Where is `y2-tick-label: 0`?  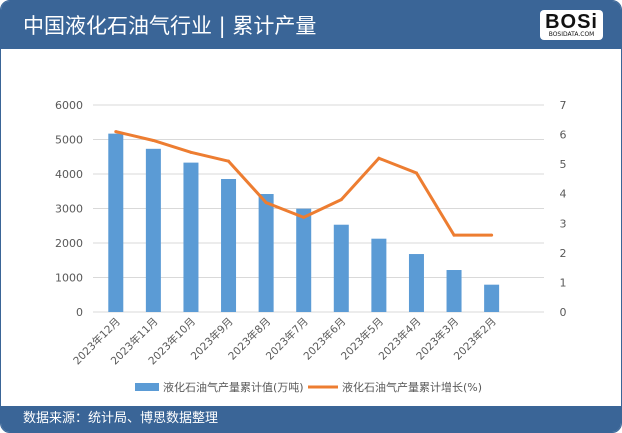 y2-tick-label: 0 is located at coordinates (563, 312).